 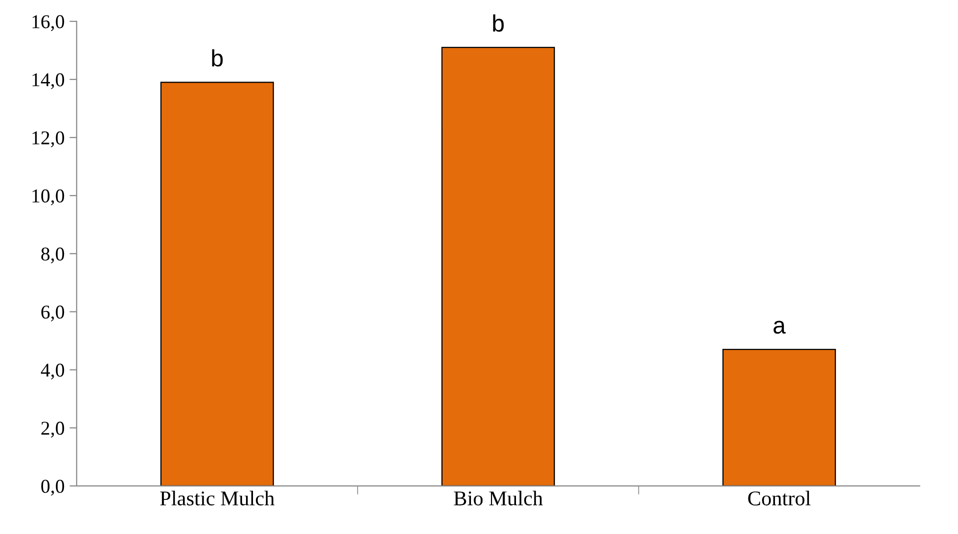 What do you see at coordinates (779, 498) in the screenshot?
I see `x-tick-label: Control` at bounding box center [779, 498].